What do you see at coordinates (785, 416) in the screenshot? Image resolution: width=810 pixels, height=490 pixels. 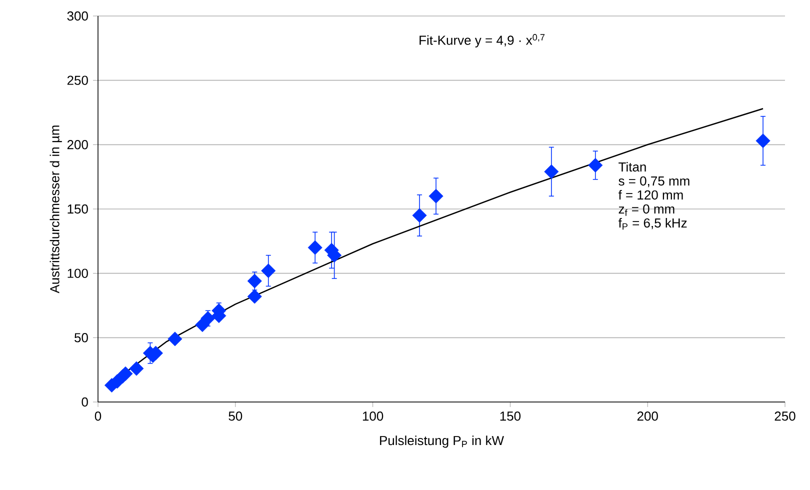 I see `x-tick-label: 250` at bounding box center [785, 416].